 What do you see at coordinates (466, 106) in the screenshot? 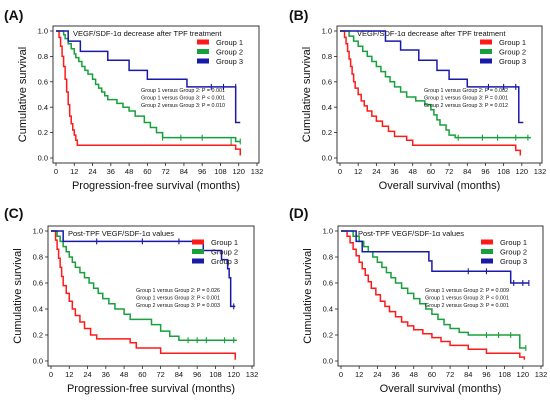
I see `p-value-annotation: Group 2 versus Group 3: P = 0.012` at bounding box center [466, 106].